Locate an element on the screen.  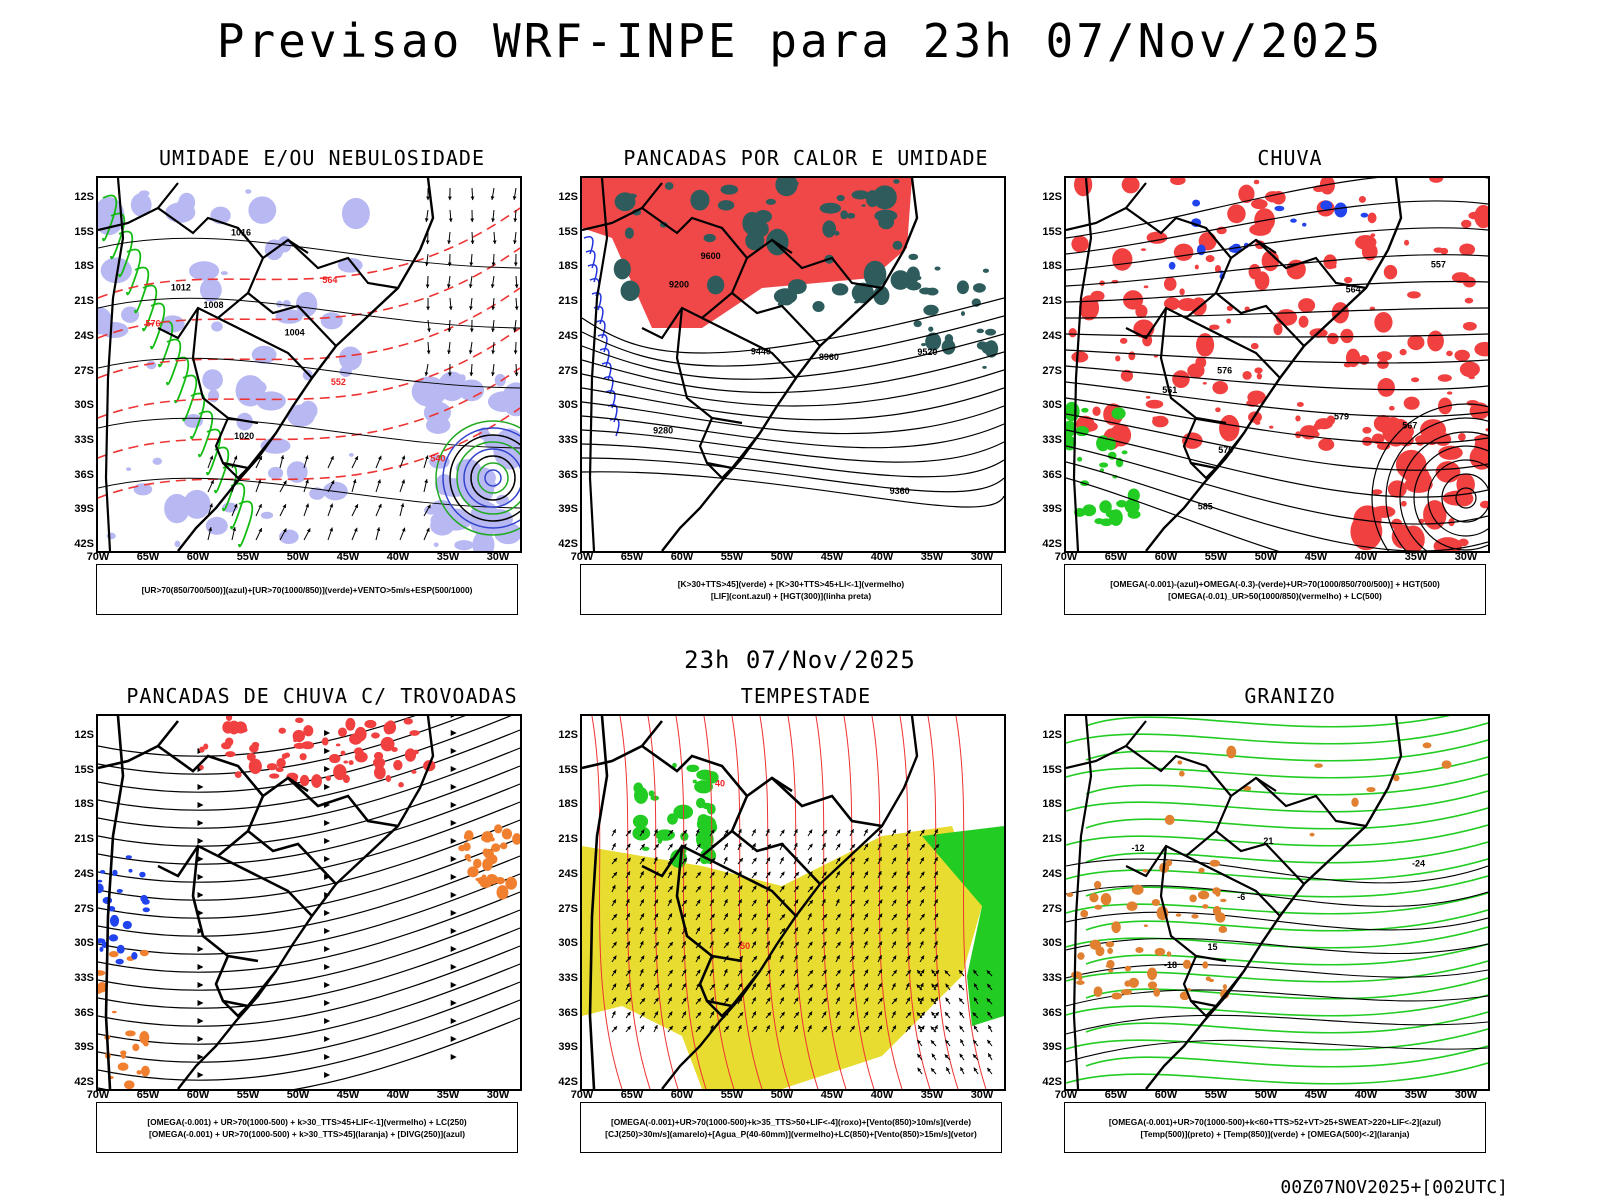
contour-label: 1020 is located at coordinates (244, 436).